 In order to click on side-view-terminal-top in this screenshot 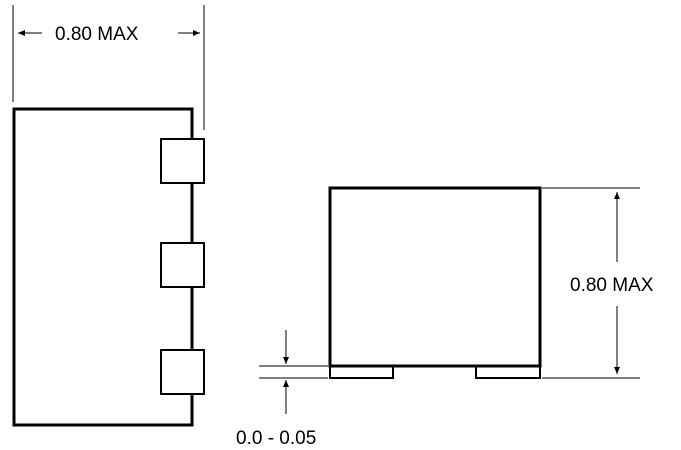, I will do `click(182, 161)`.